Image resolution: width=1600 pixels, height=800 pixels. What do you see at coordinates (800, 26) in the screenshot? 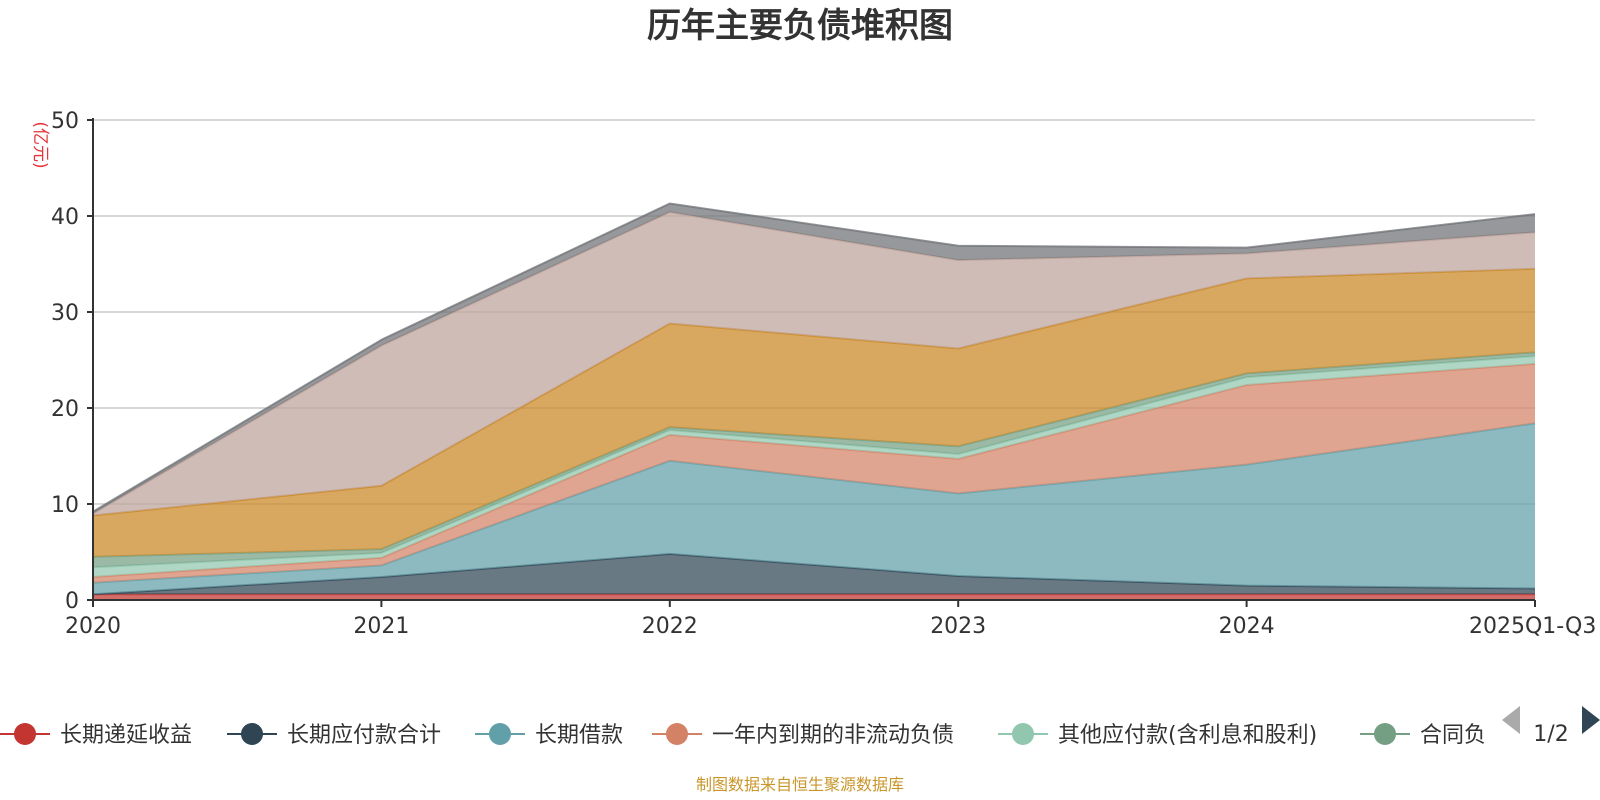
I see `chart-title: 历年主要负债堆积图` at bounding box center [800, 26].